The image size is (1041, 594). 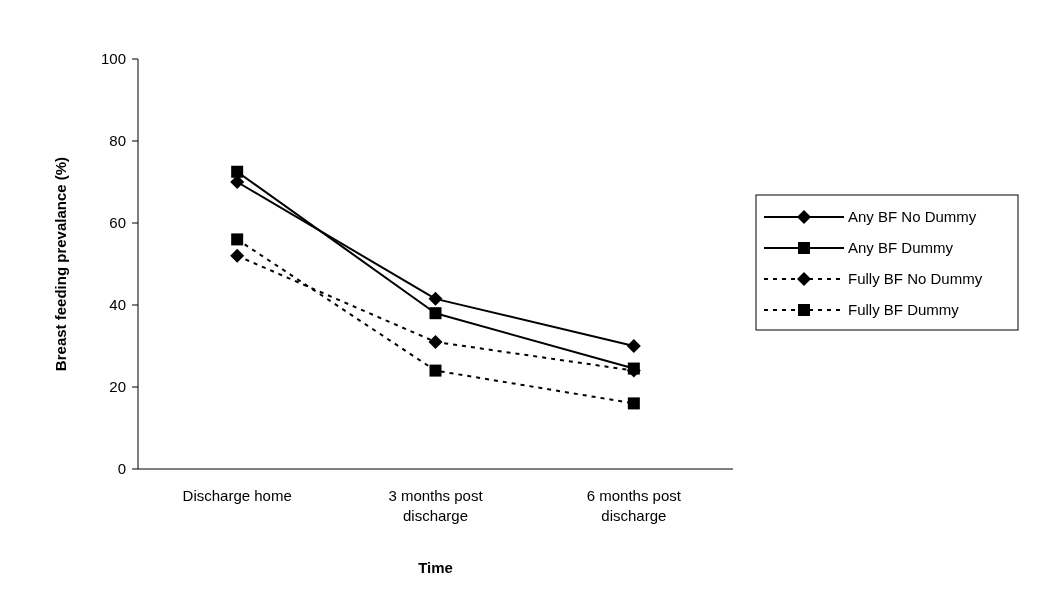 I want to click on y-tick-label: 100, so click(x=113, y=59).